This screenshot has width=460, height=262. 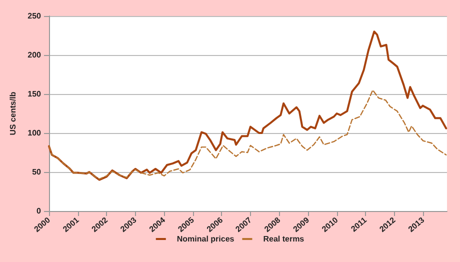 I want to click on legend-label: Real terms, so click(x=284, y=239).